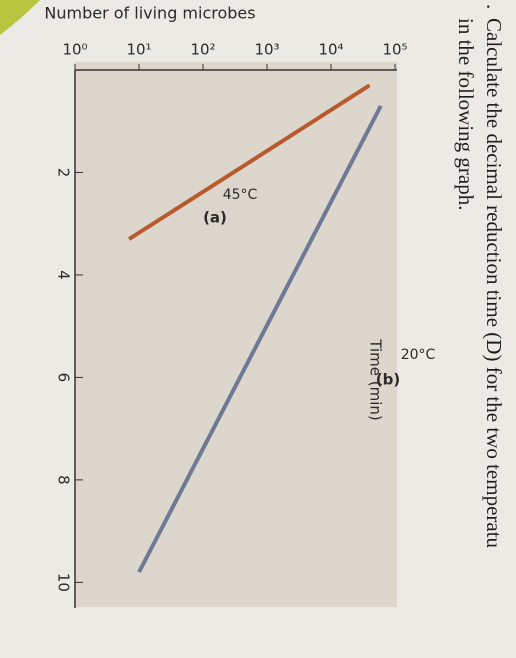  I want to click on x-tick-label: 8, so click(64, 480).